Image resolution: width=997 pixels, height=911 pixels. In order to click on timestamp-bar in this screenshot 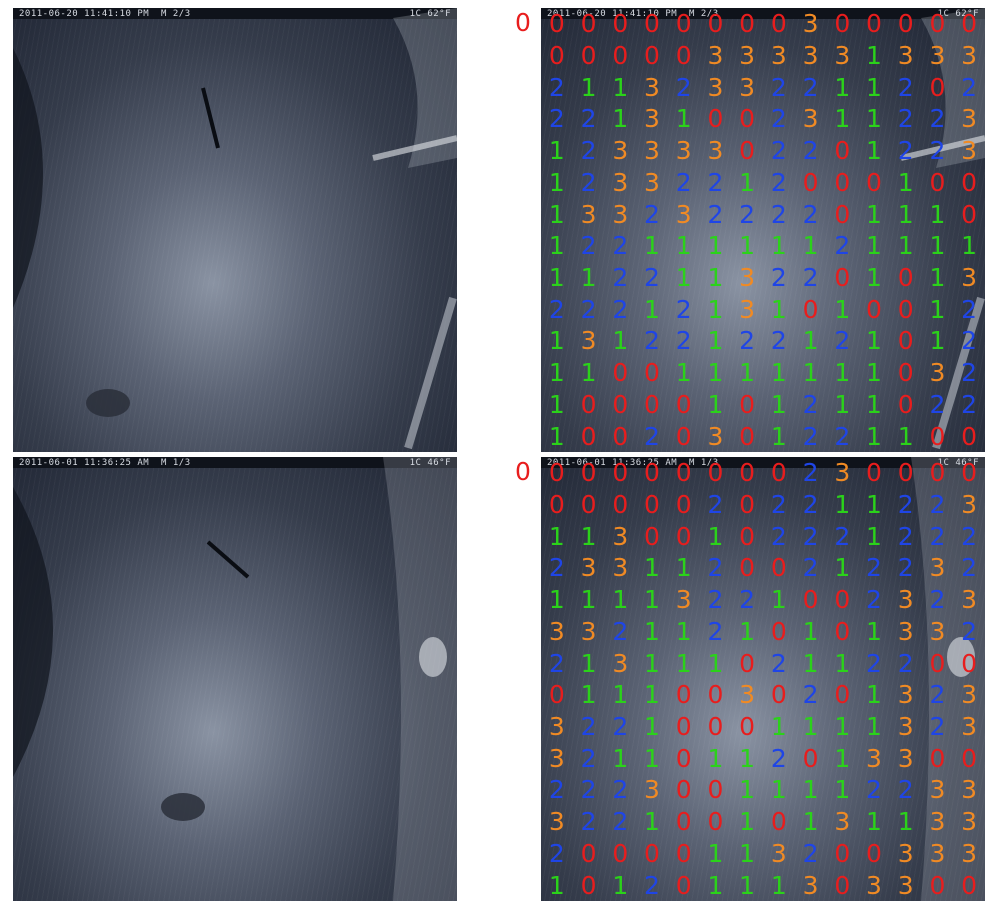, I will do `click(235, 462)`.